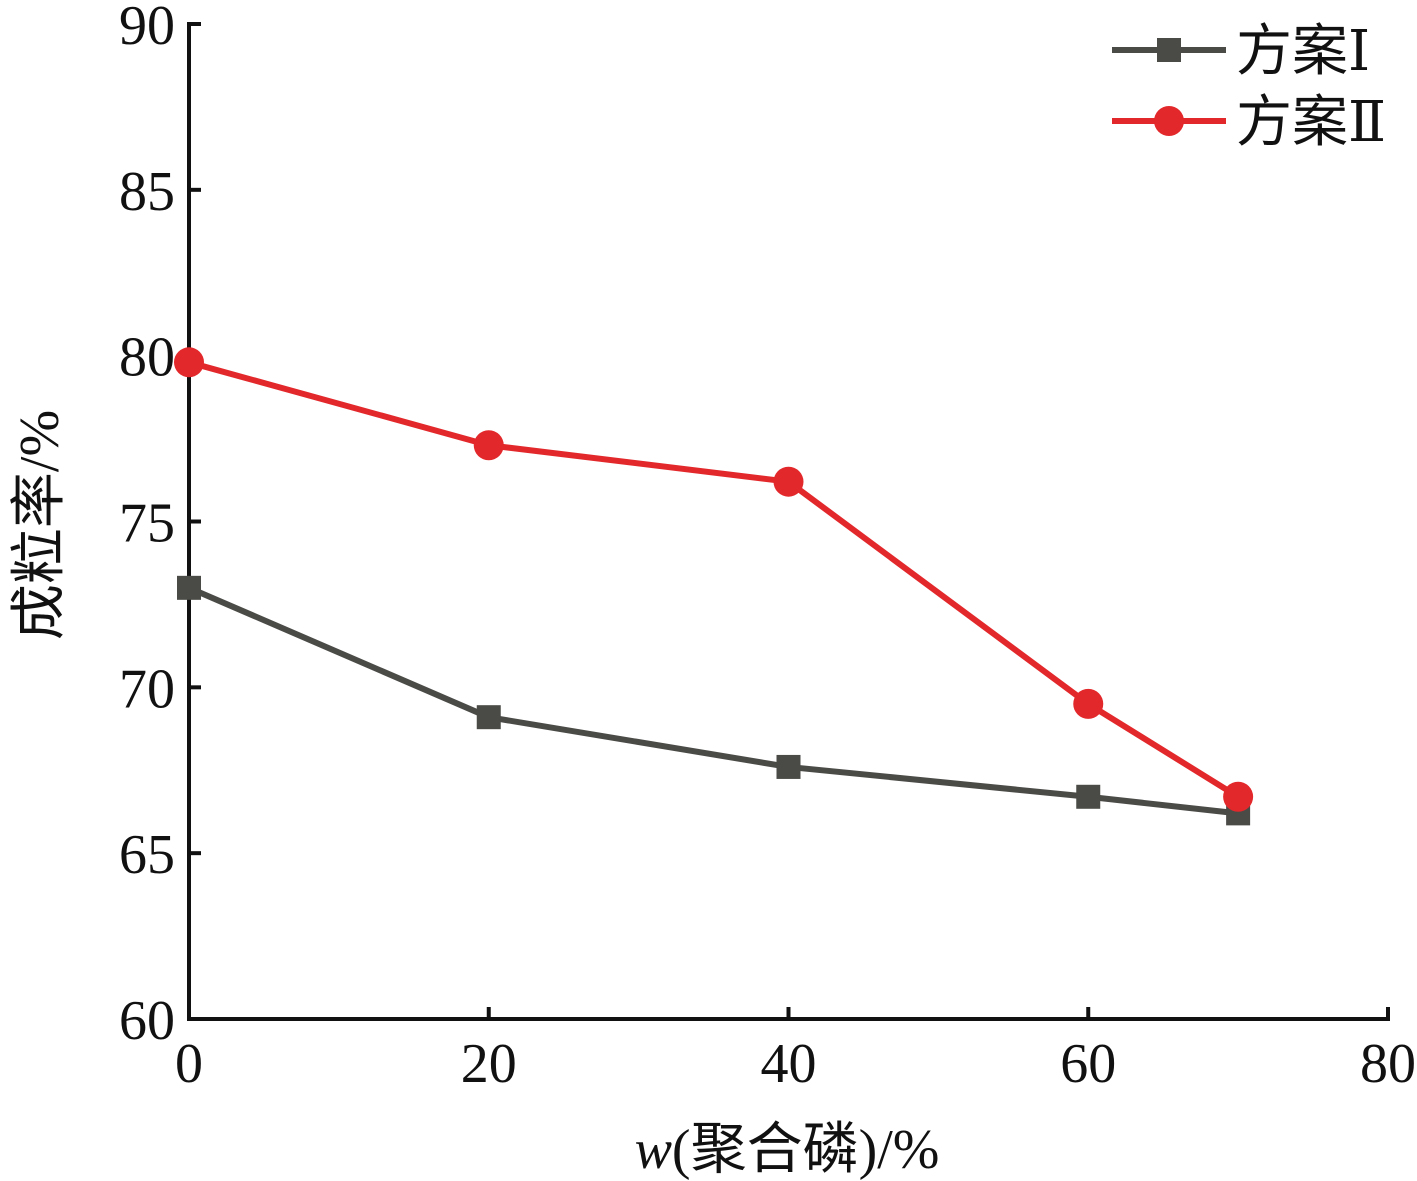 Image resolution: width=1417 pixels, height=1181 pixels. What do you see at coordinates (789, 1064) in the screenshot?
I see `x-tick-label: 40` at bounding box center [789, 1064].